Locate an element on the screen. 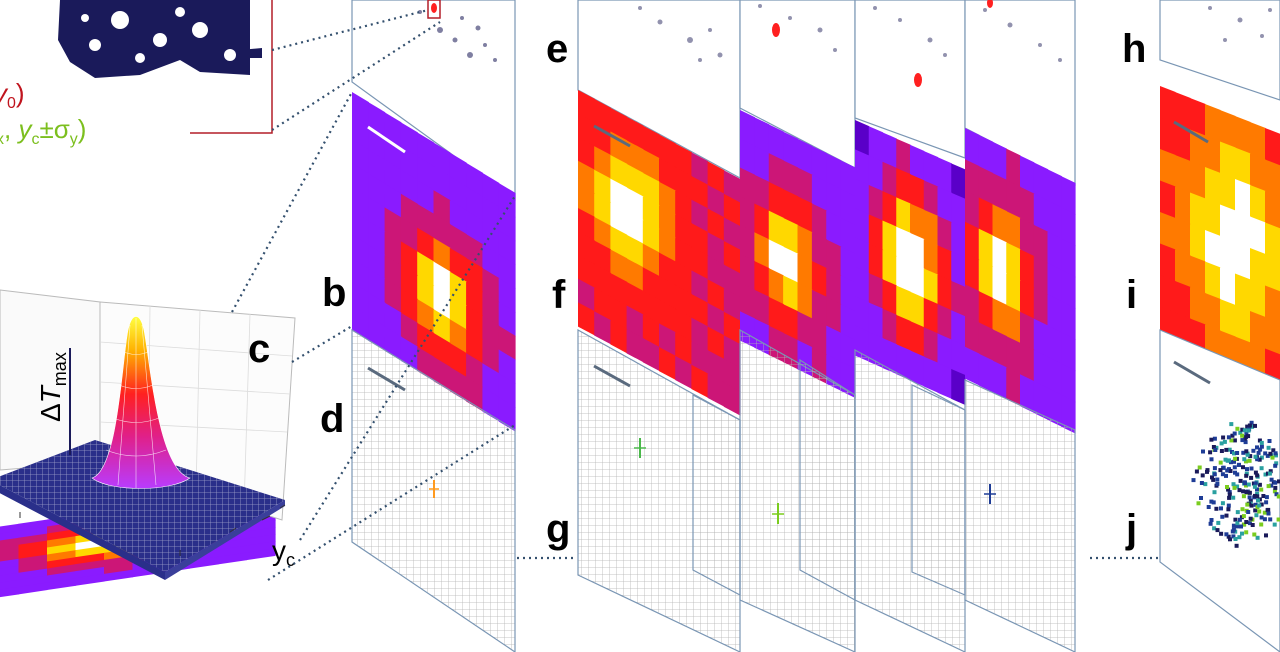 This screenshot has height=652, width=1280. stack-hij is located at coordinates (1219, 326).